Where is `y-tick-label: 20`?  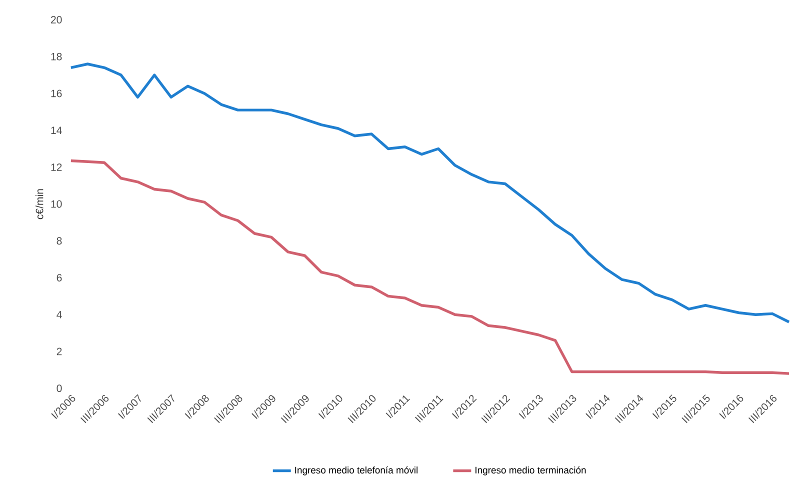
y-tick-label: 20 is located at coordinates (56, 20).